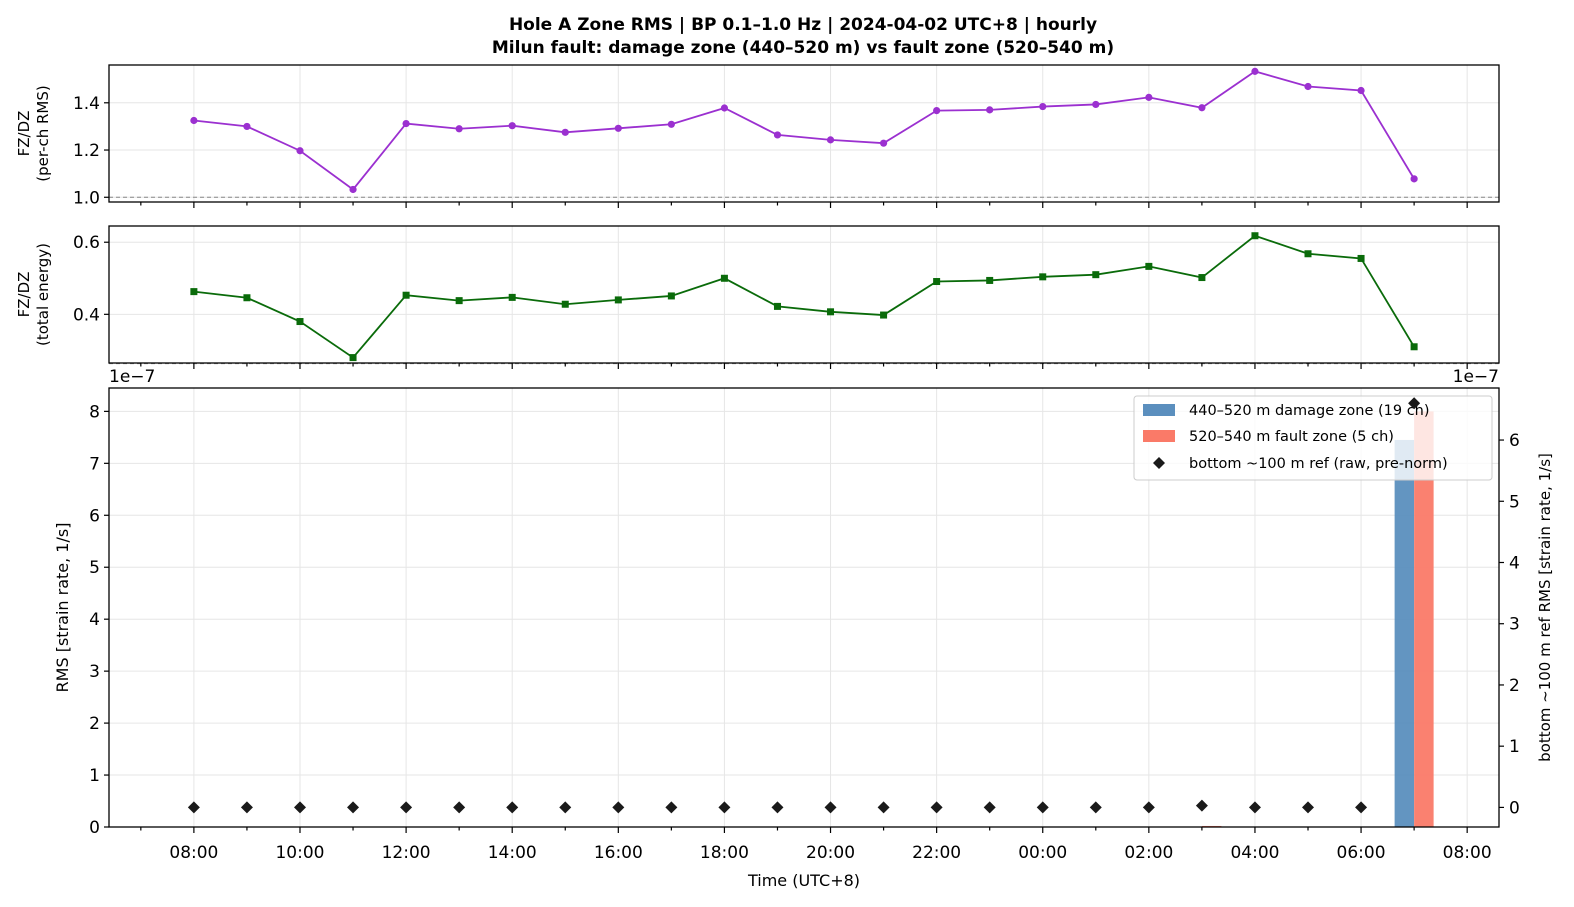 Image resolution: width=1574 pixels, height=907 pixels. I want to click on legend-box, so click(1313, 438).